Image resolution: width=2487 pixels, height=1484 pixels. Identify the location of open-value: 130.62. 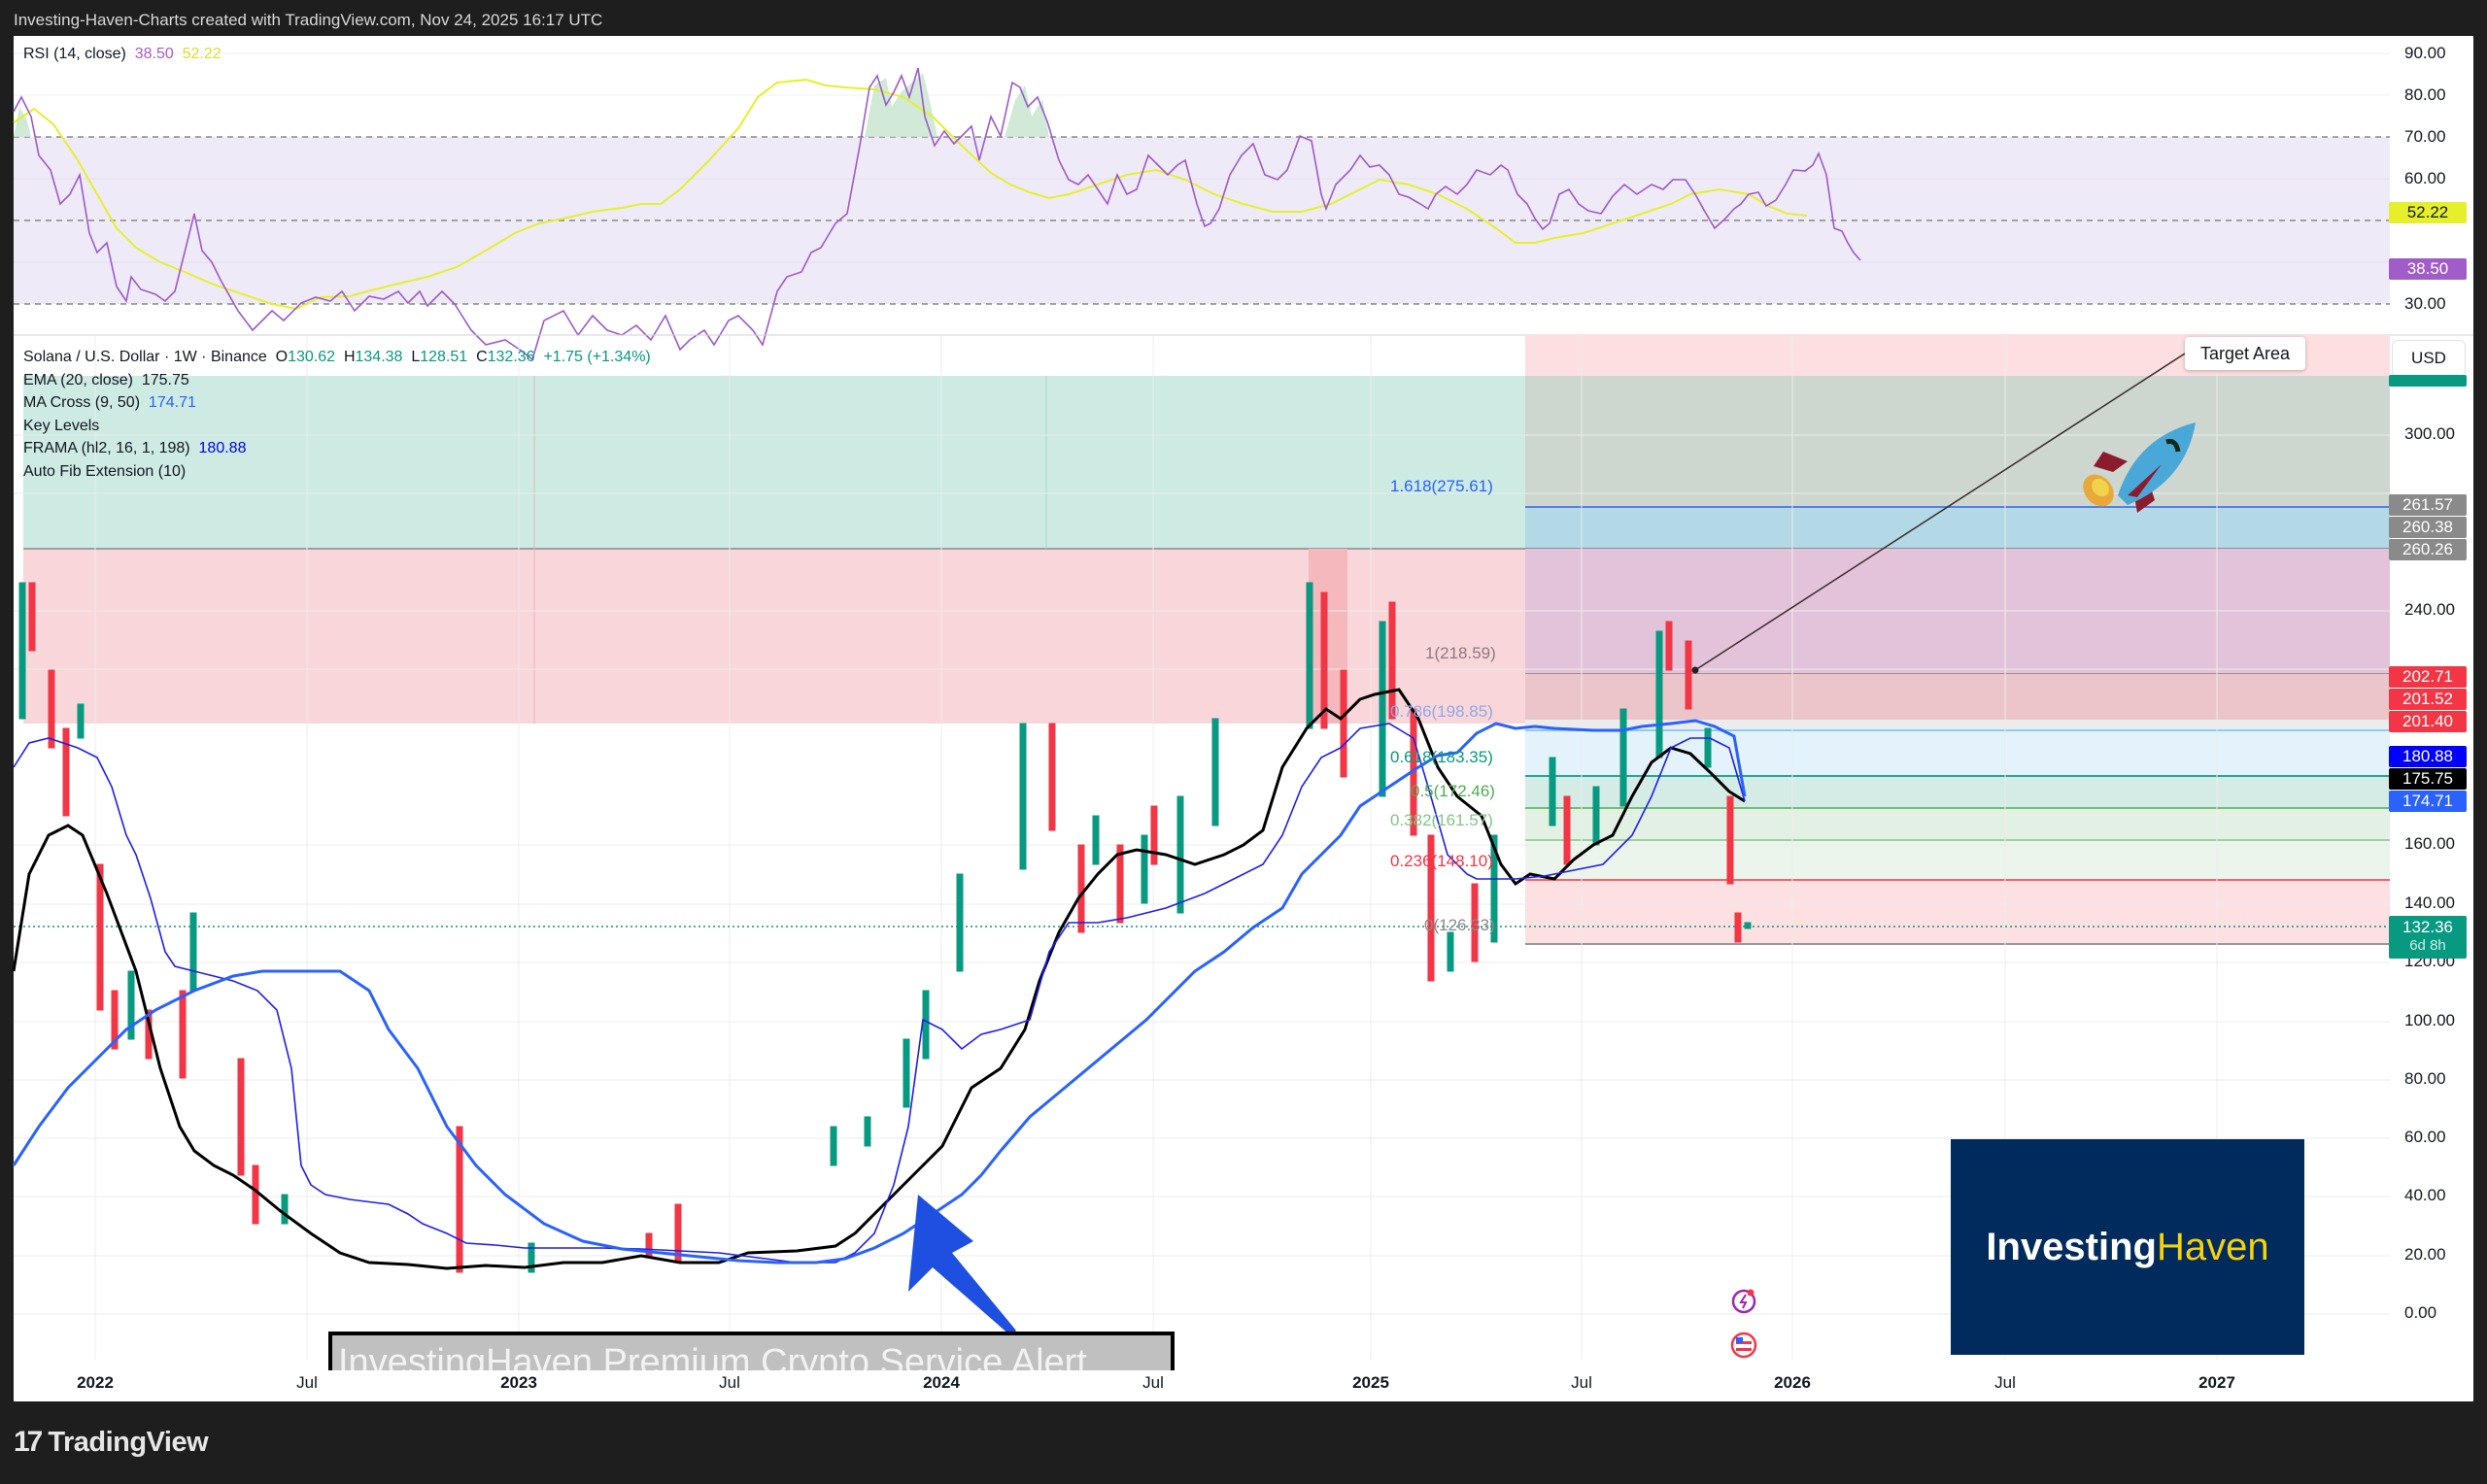
(312, 357).